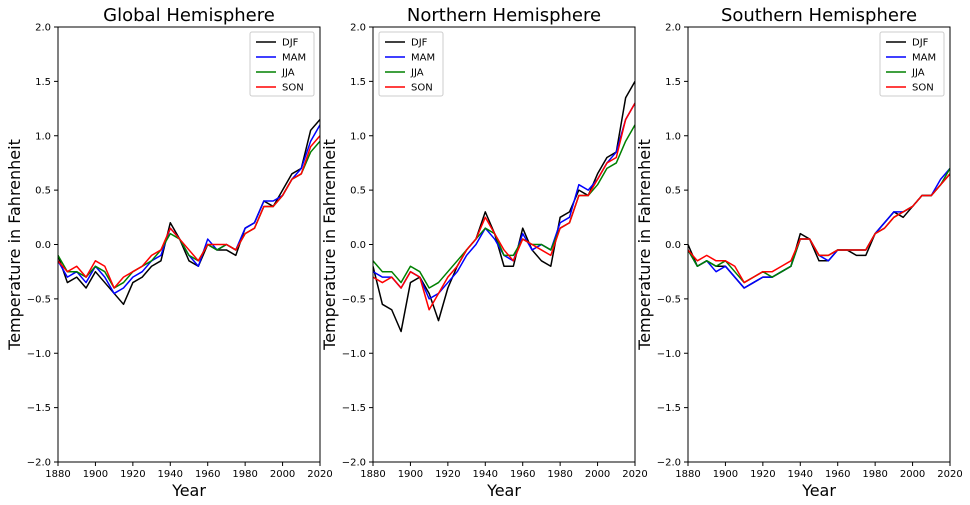 This screenshot has height=505, width=970. What do you see at coordinates (819, 15) in the screenshot?
I see `chart-title: Southern Hemisphere` at bounding box center [819, 15].